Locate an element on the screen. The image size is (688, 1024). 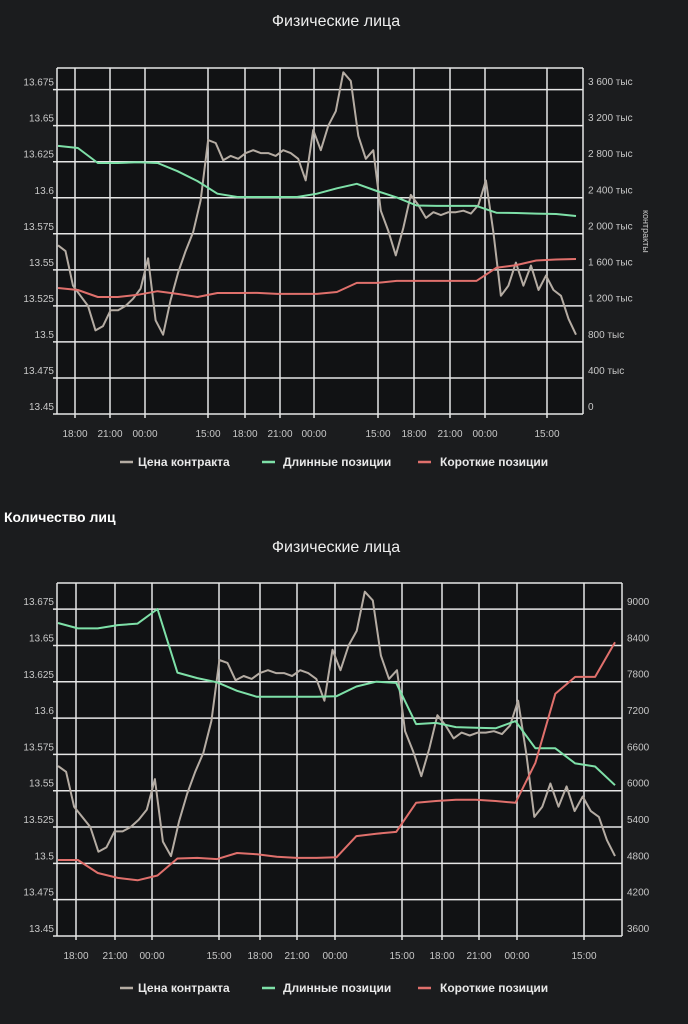
section-title-count: Количество лиц is located at coordinates (60, 517).